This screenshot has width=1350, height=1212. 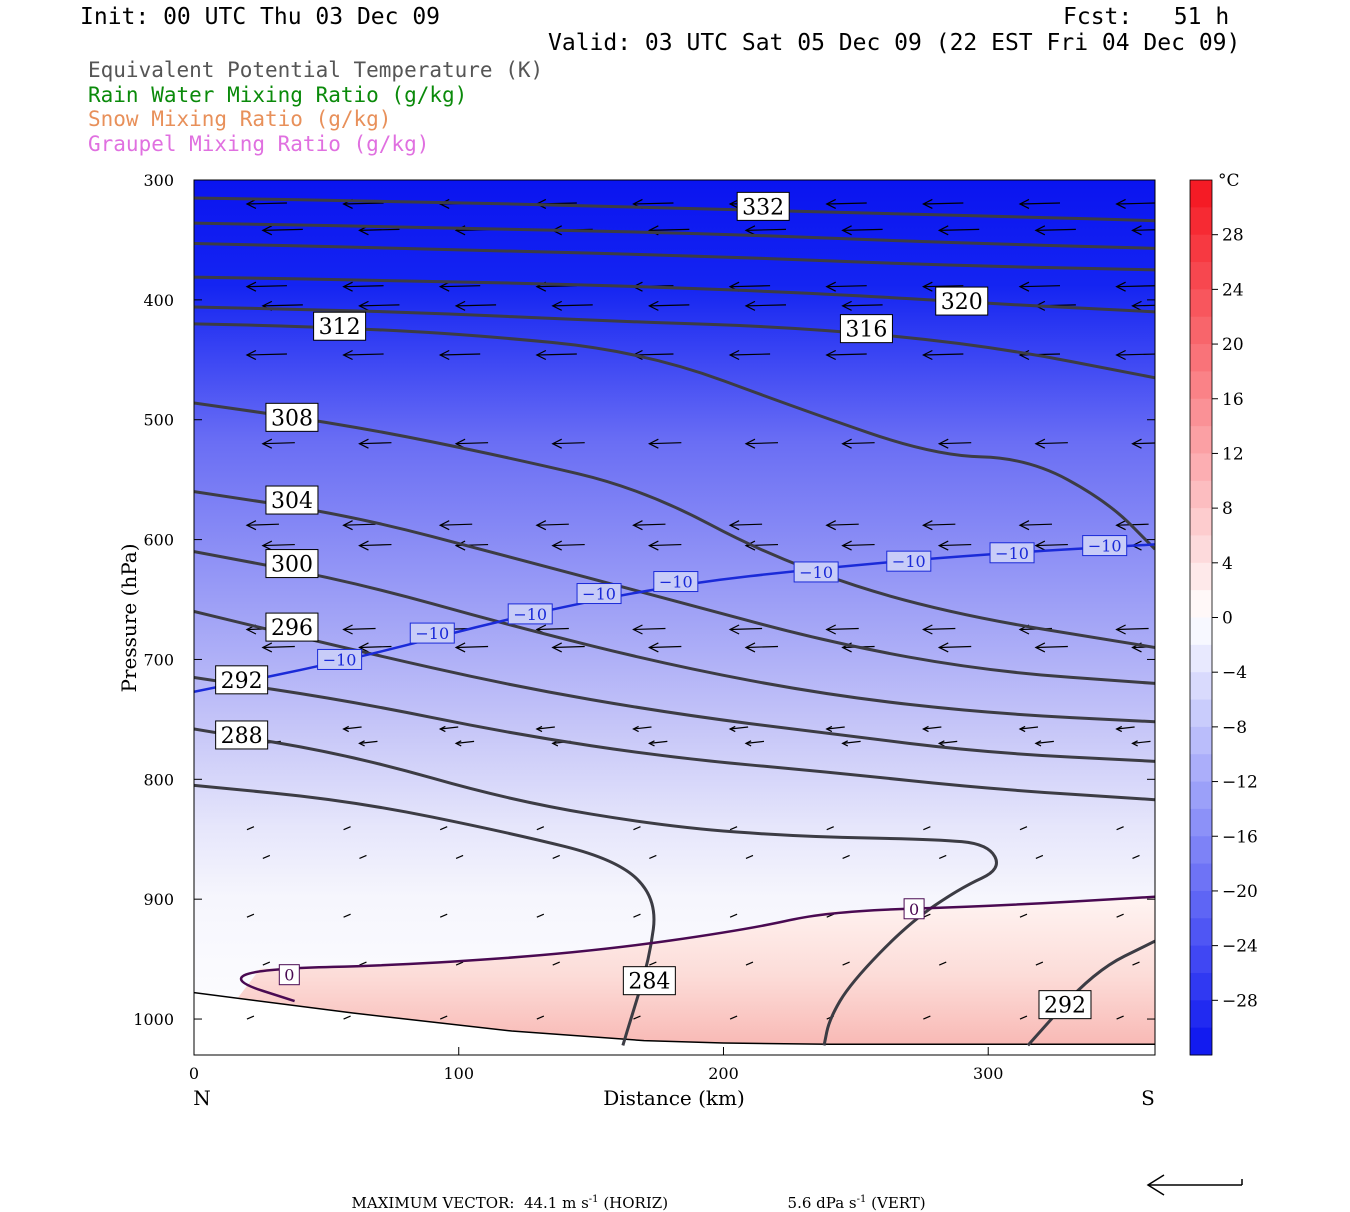 I want to click on horiz-value: 44.1 m s, so click(x=556, y=1203).